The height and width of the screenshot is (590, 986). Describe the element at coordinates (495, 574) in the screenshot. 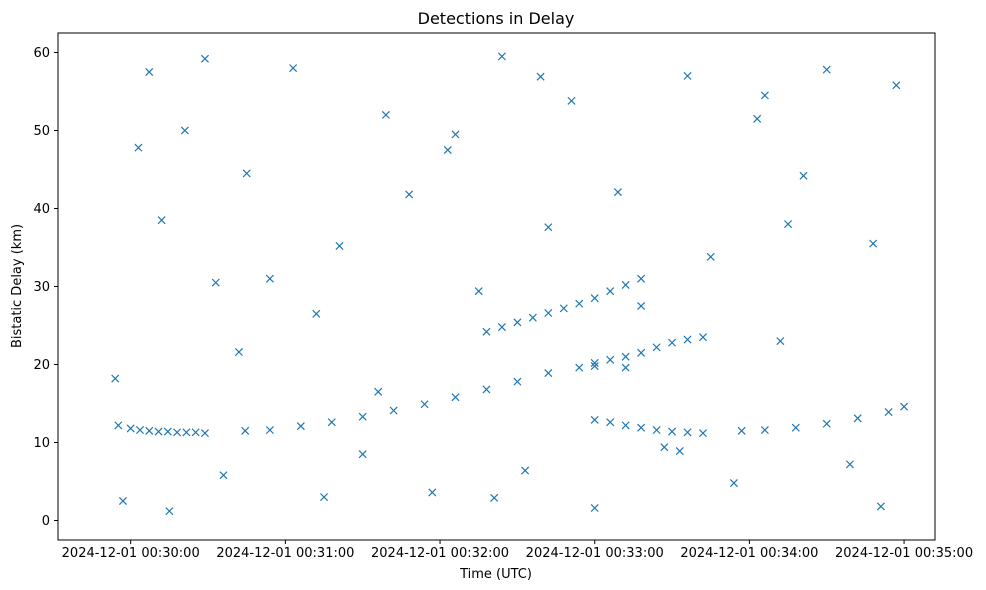

I see `x-axis-label: Time (UTC)` at that location.